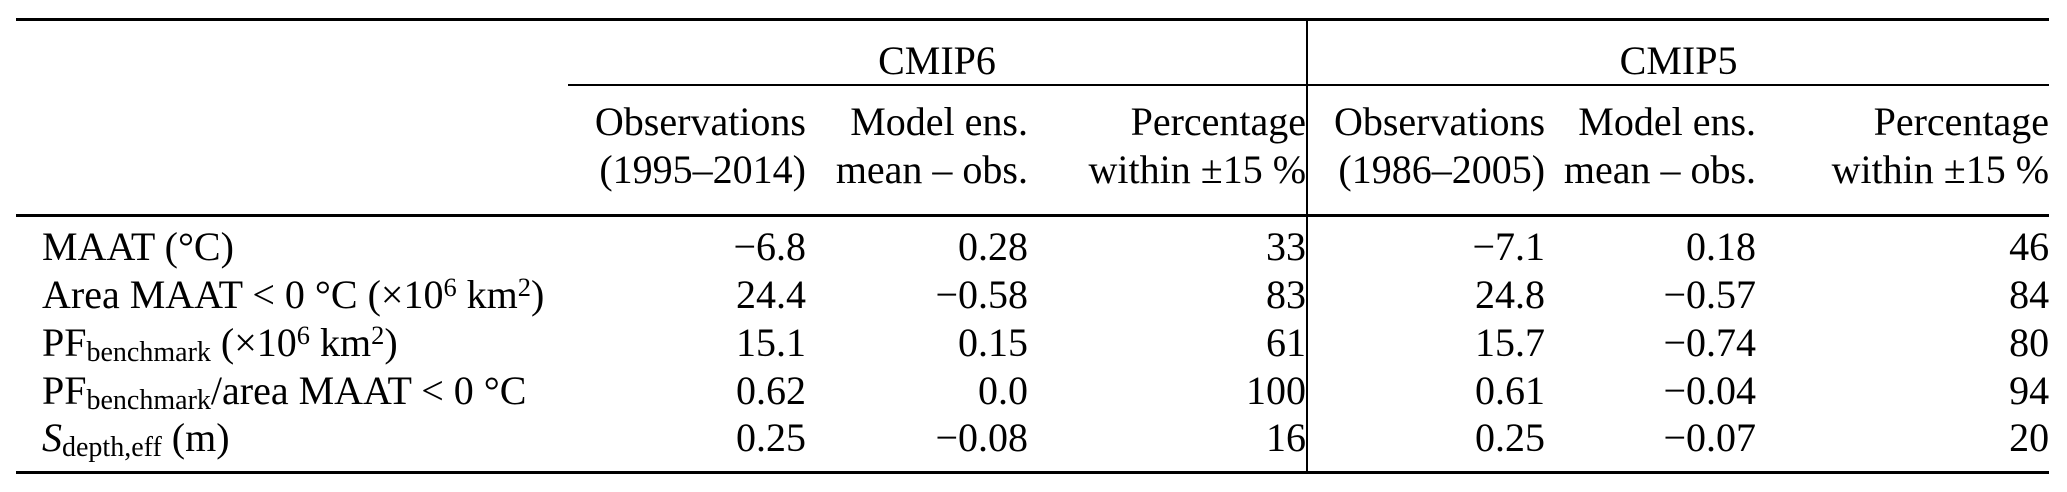  I want to click on cell: −0.58, so click(981, 294).